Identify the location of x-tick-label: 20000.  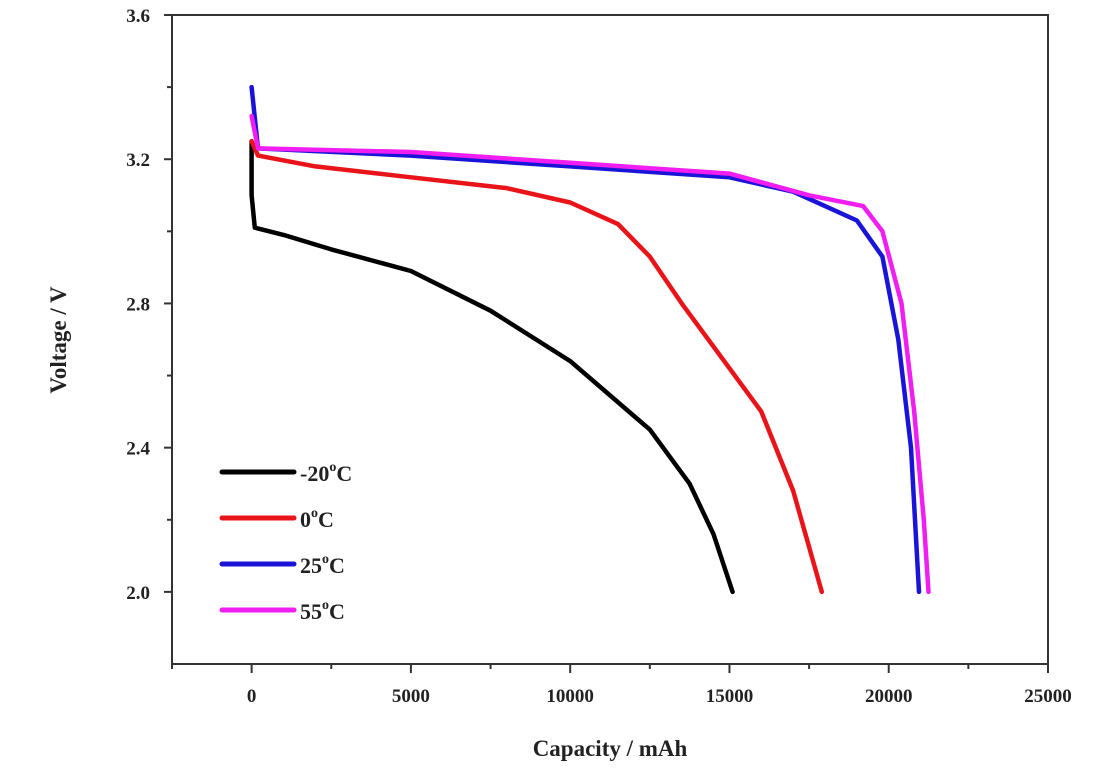
(889, 696).